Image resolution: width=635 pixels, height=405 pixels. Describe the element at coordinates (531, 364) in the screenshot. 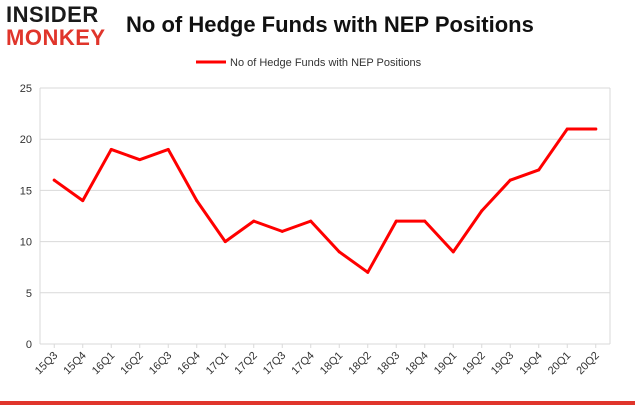

I see `x-tick-label: 19Q4` at that location.